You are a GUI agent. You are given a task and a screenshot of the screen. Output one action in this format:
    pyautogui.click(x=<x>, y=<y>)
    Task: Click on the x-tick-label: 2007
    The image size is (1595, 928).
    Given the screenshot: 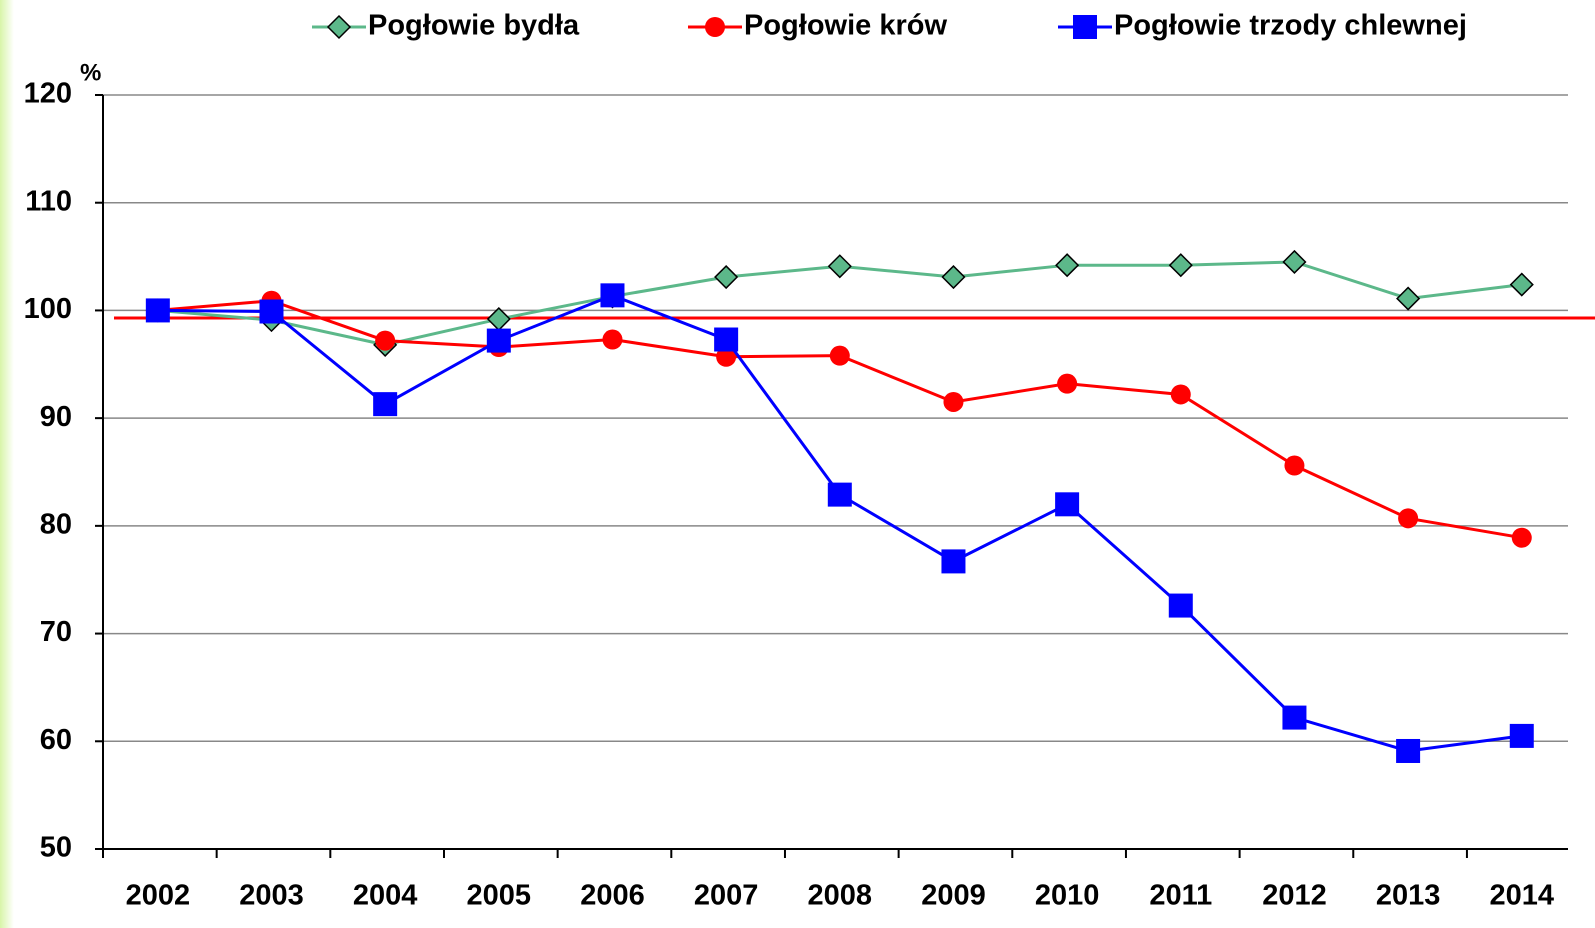 What is the action you would take?
    pyautogui.click(x=726, y=896)
    